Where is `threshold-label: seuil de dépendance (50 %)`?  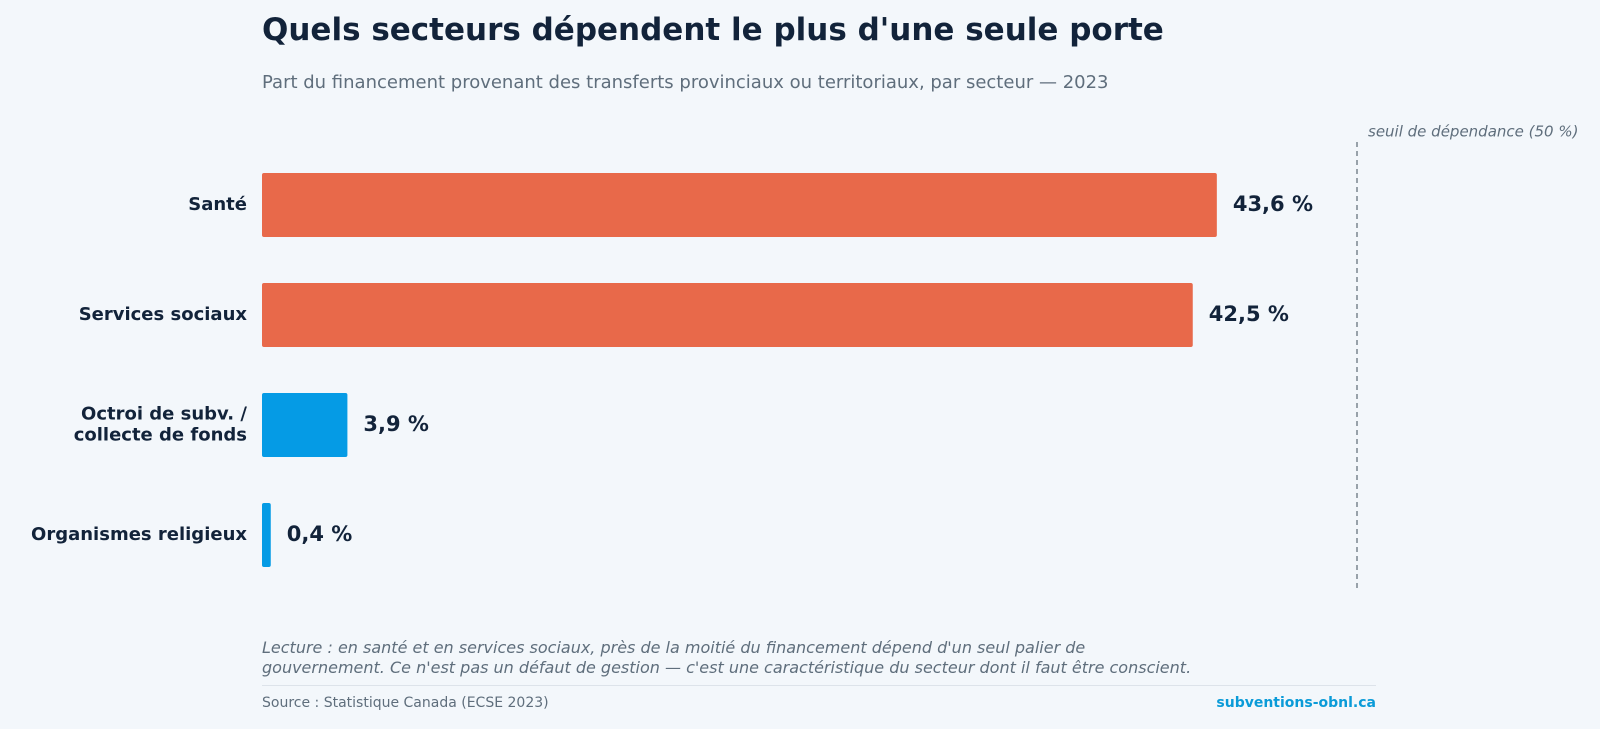 threshold-label: seuil de dépendance (50 %) is located at coordinates (1473, 132).